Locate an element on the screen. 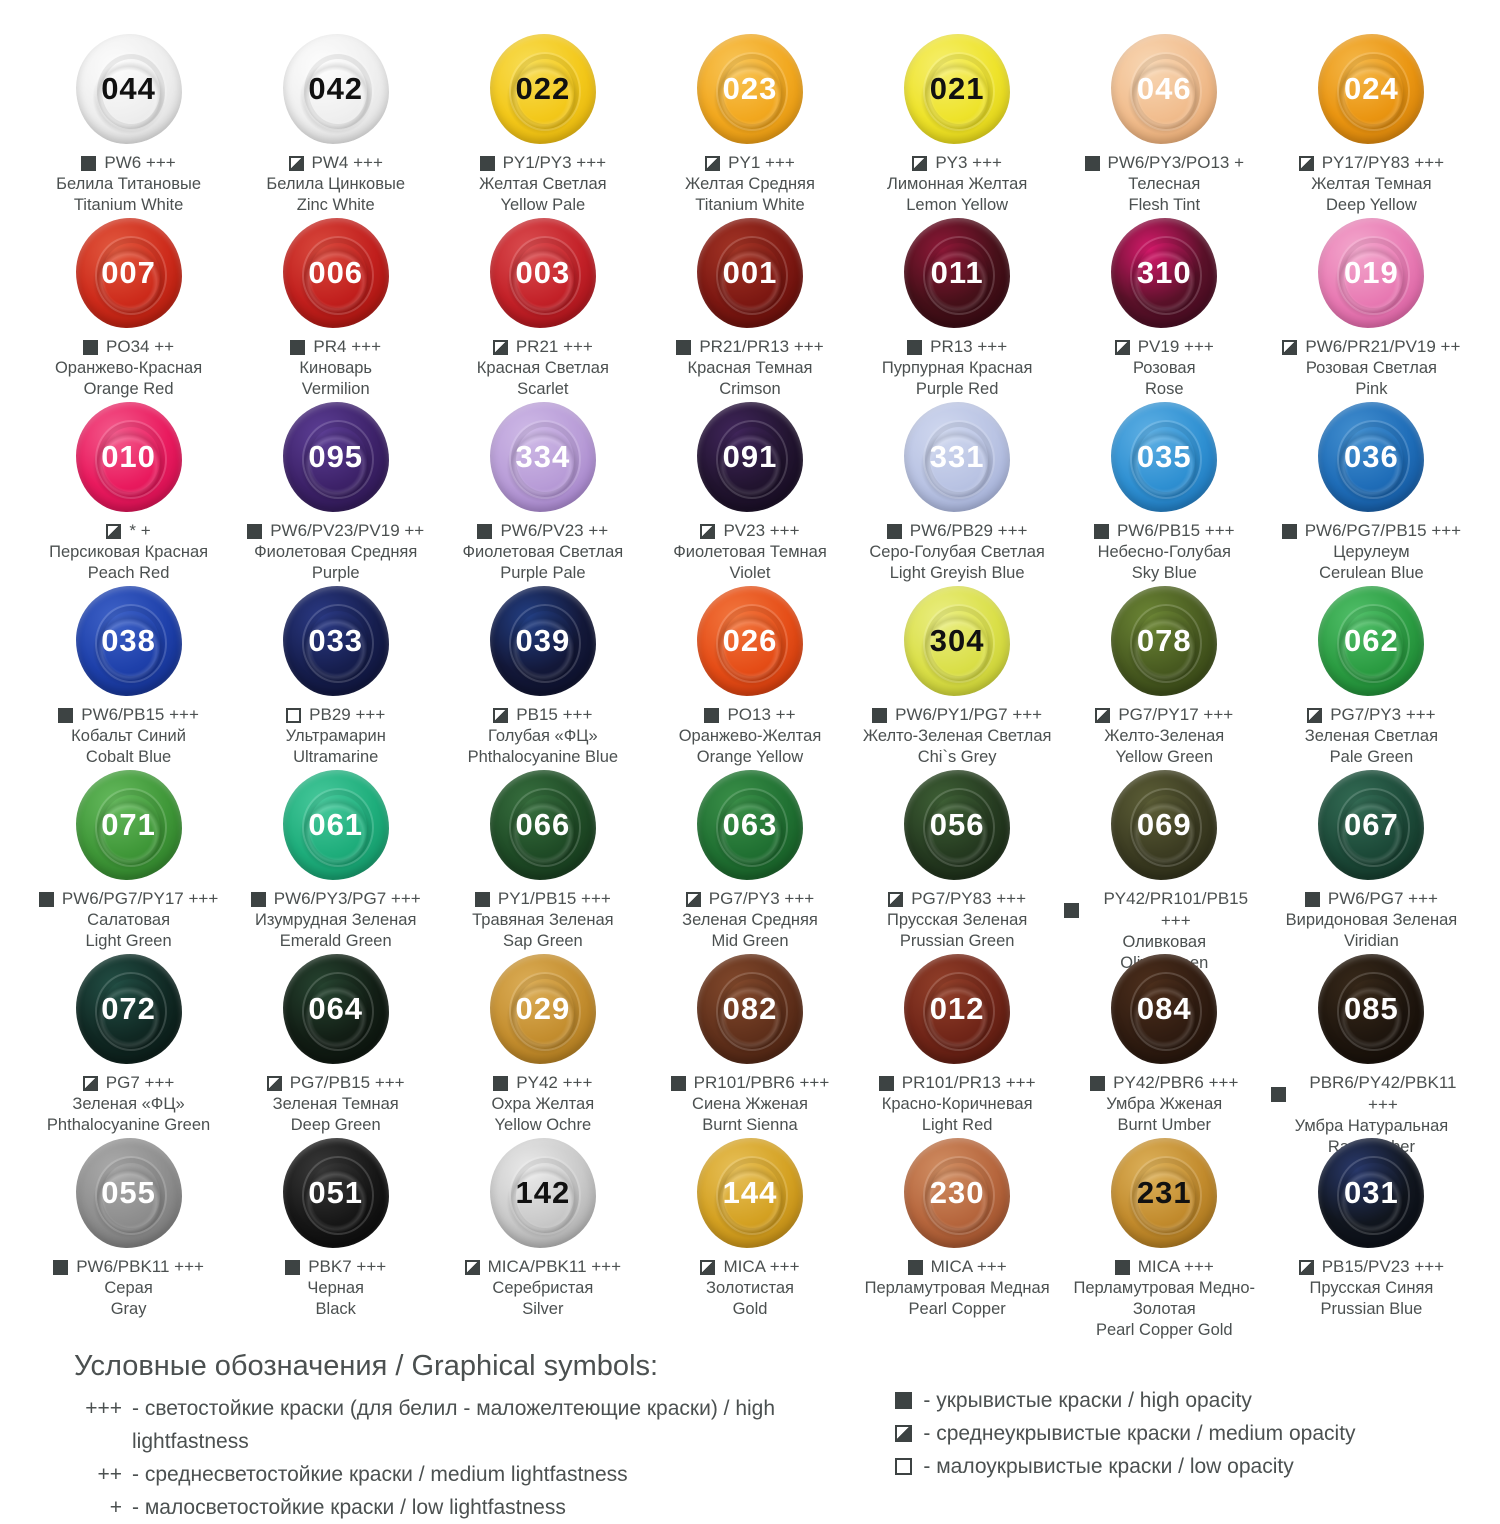 Image resolution: width=1500 pixels, height=1524 pixels. name-russian: Церулеум is located at coordinates (1371, 552).